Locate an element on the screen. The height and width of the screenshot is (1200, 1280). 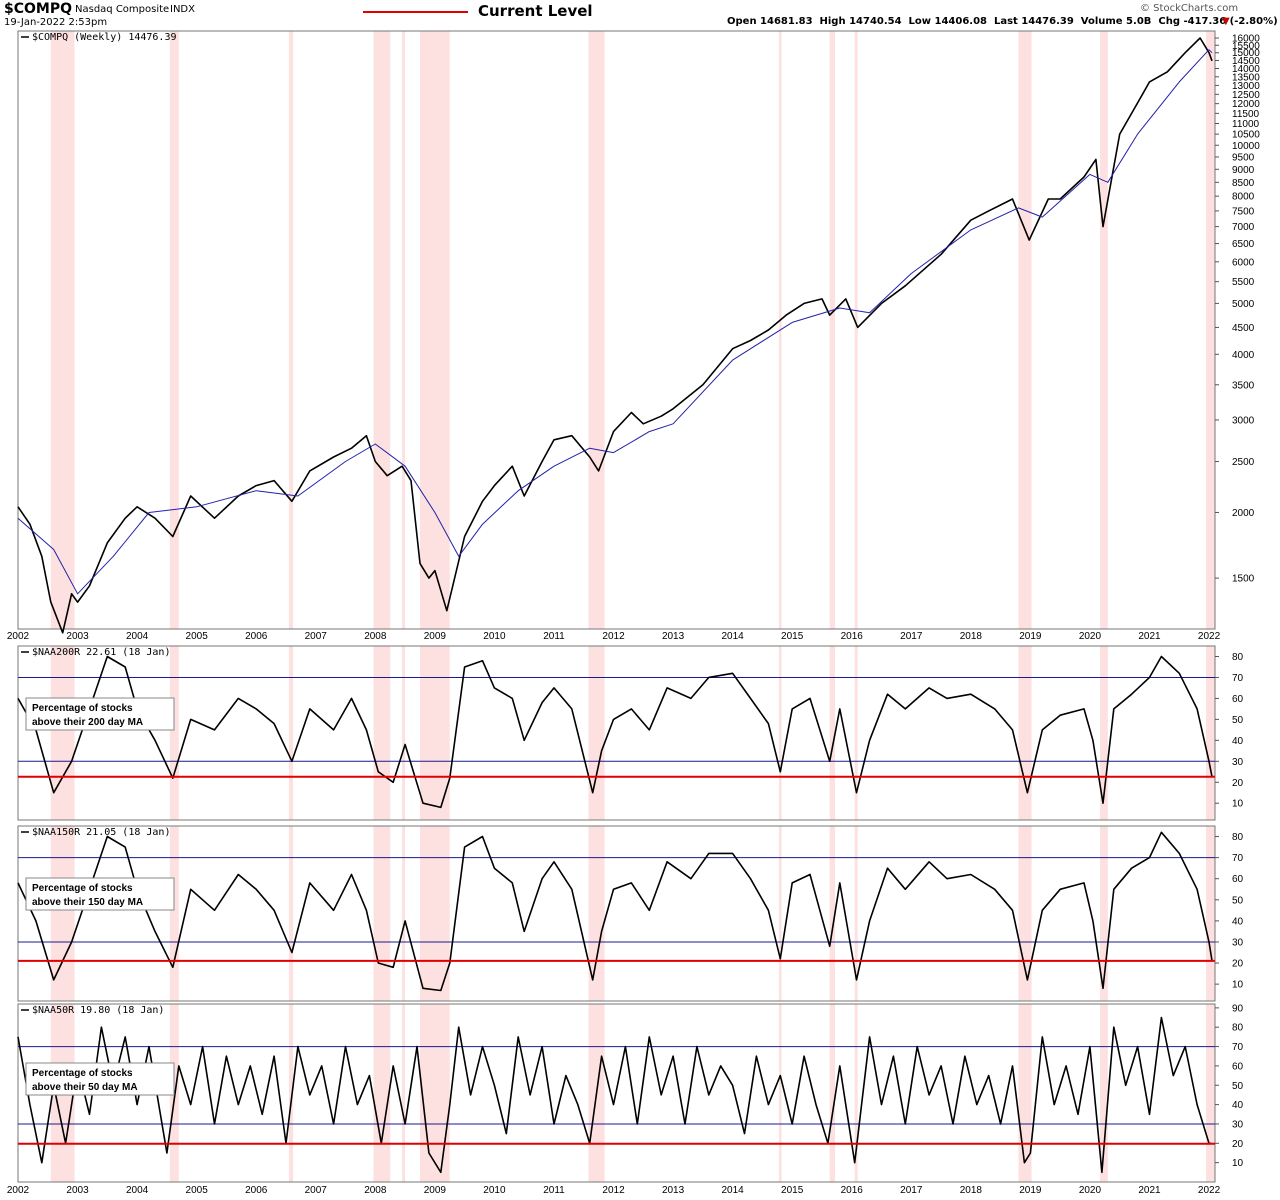
y-tick-label-0-1: 2000 is located at coordinates (1243, 513).